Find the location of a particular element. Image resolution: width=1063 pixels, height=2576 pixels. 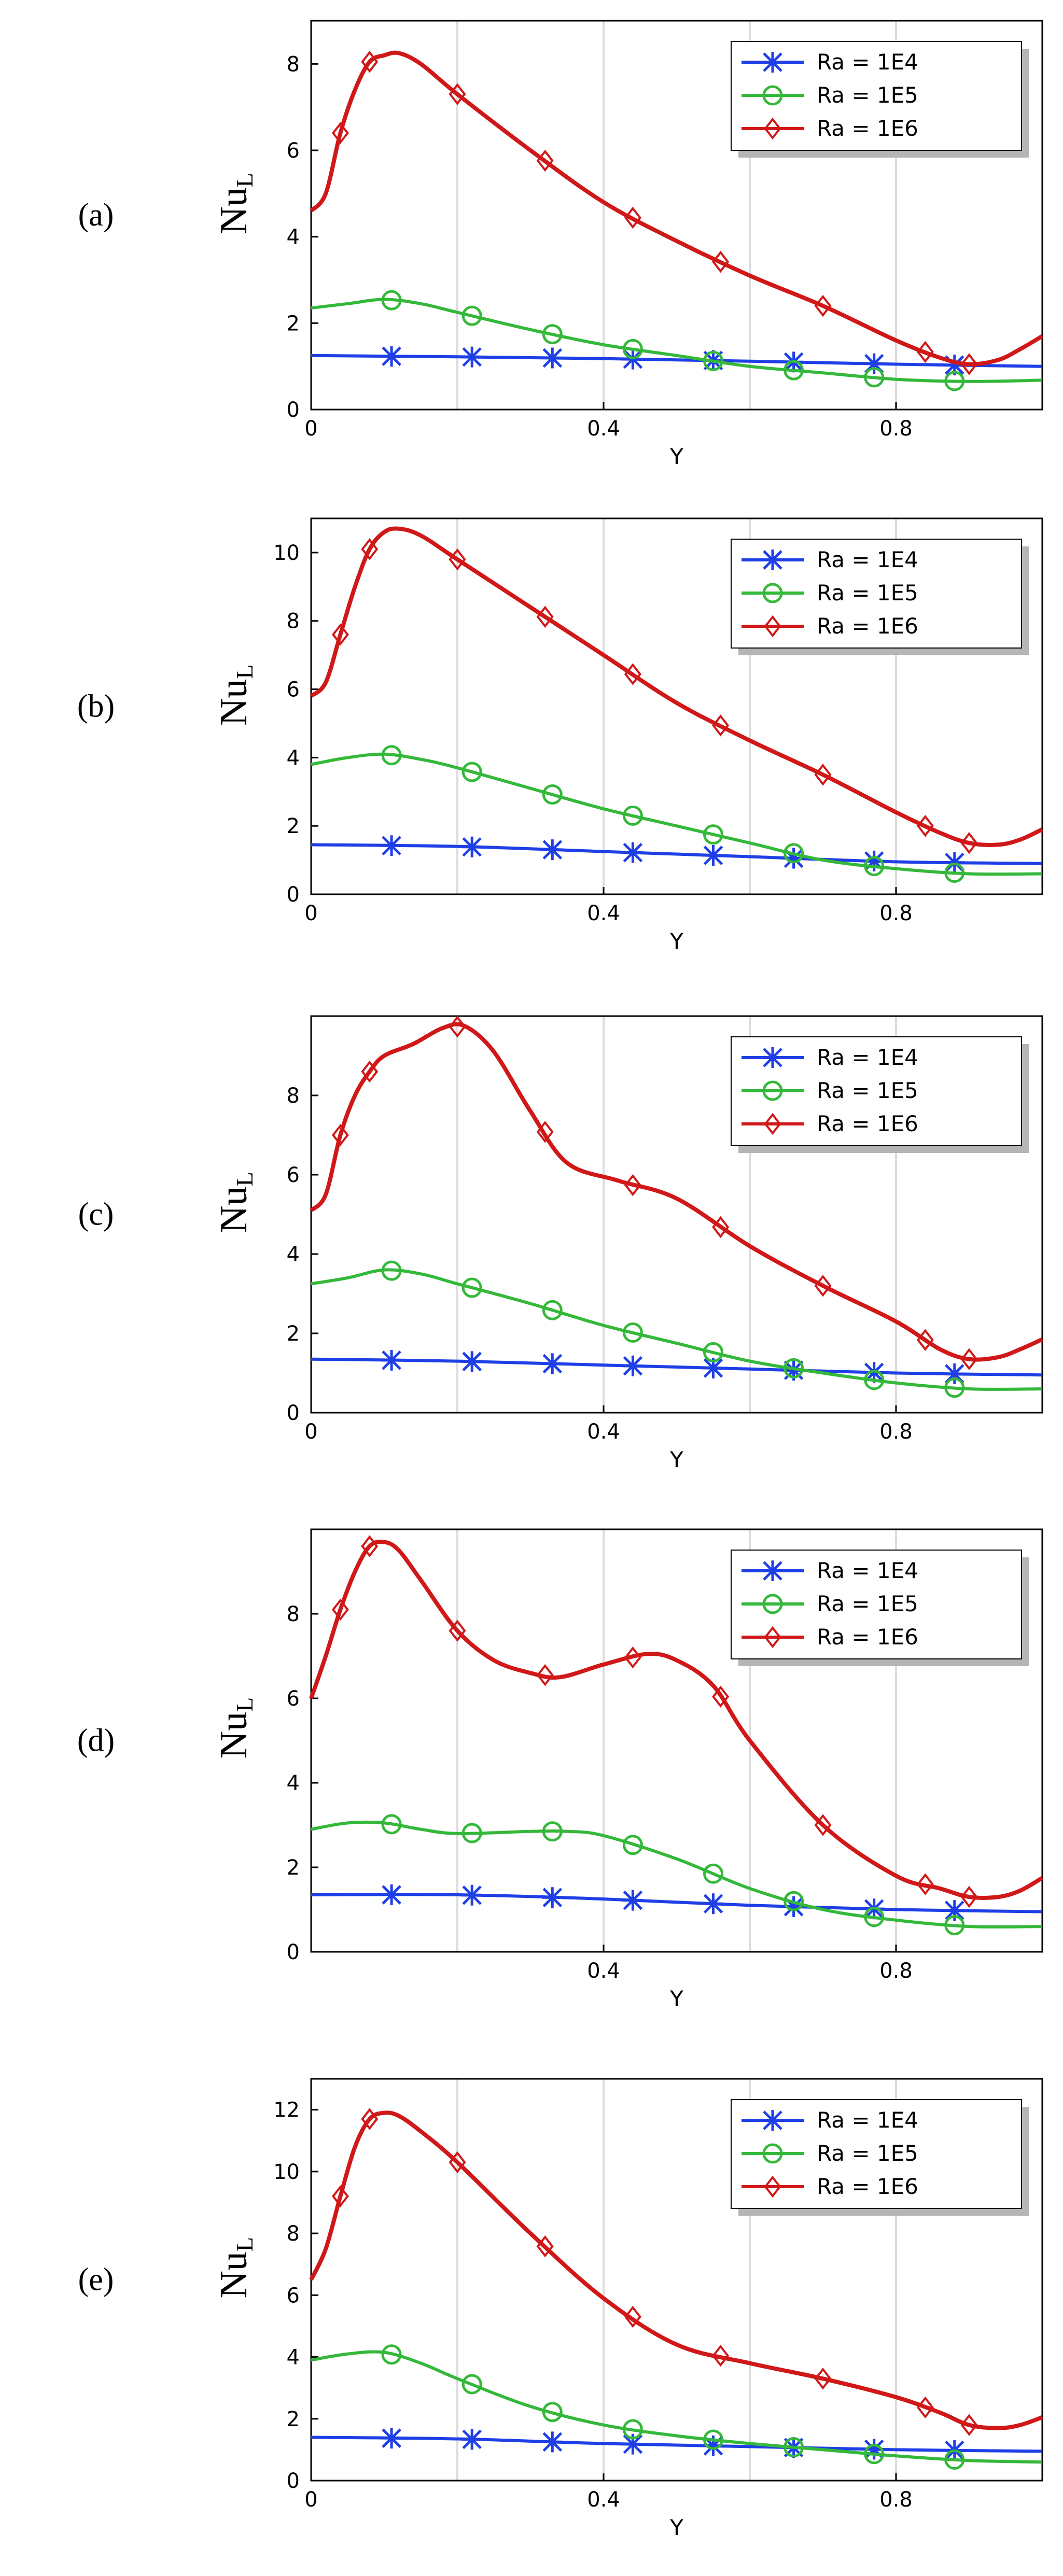

panel-label: (d) is located at coordinates (96, 1740).